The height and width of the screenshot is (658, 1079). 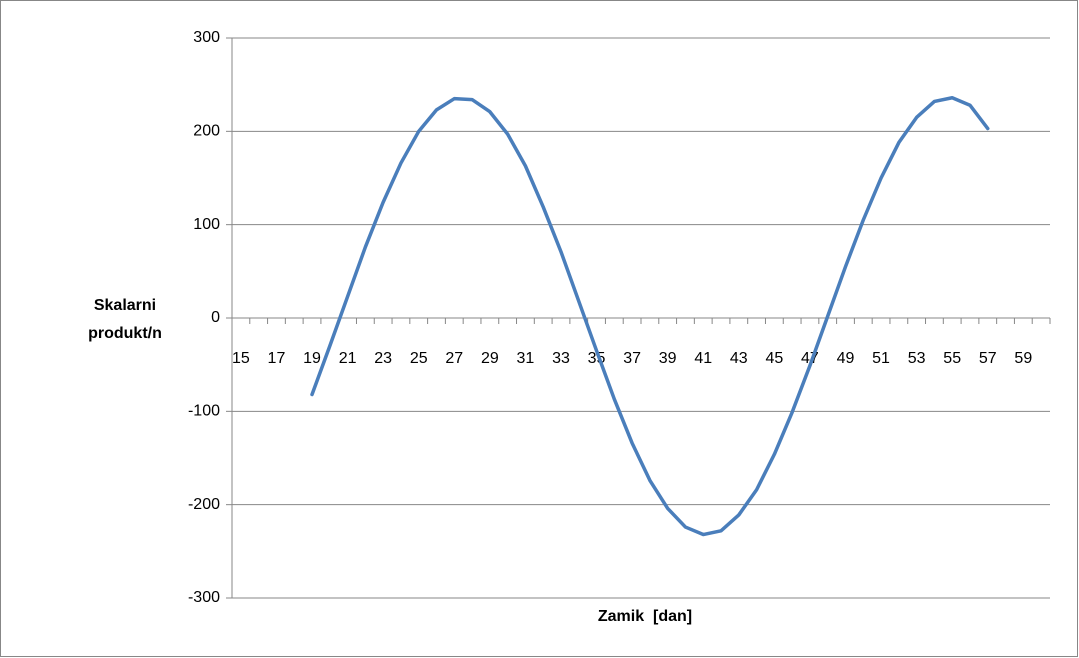 What do you see at coordinates (215, 317) in the screenshot?
I see `y-tick-label: 0` at bounding box center [215, 317].